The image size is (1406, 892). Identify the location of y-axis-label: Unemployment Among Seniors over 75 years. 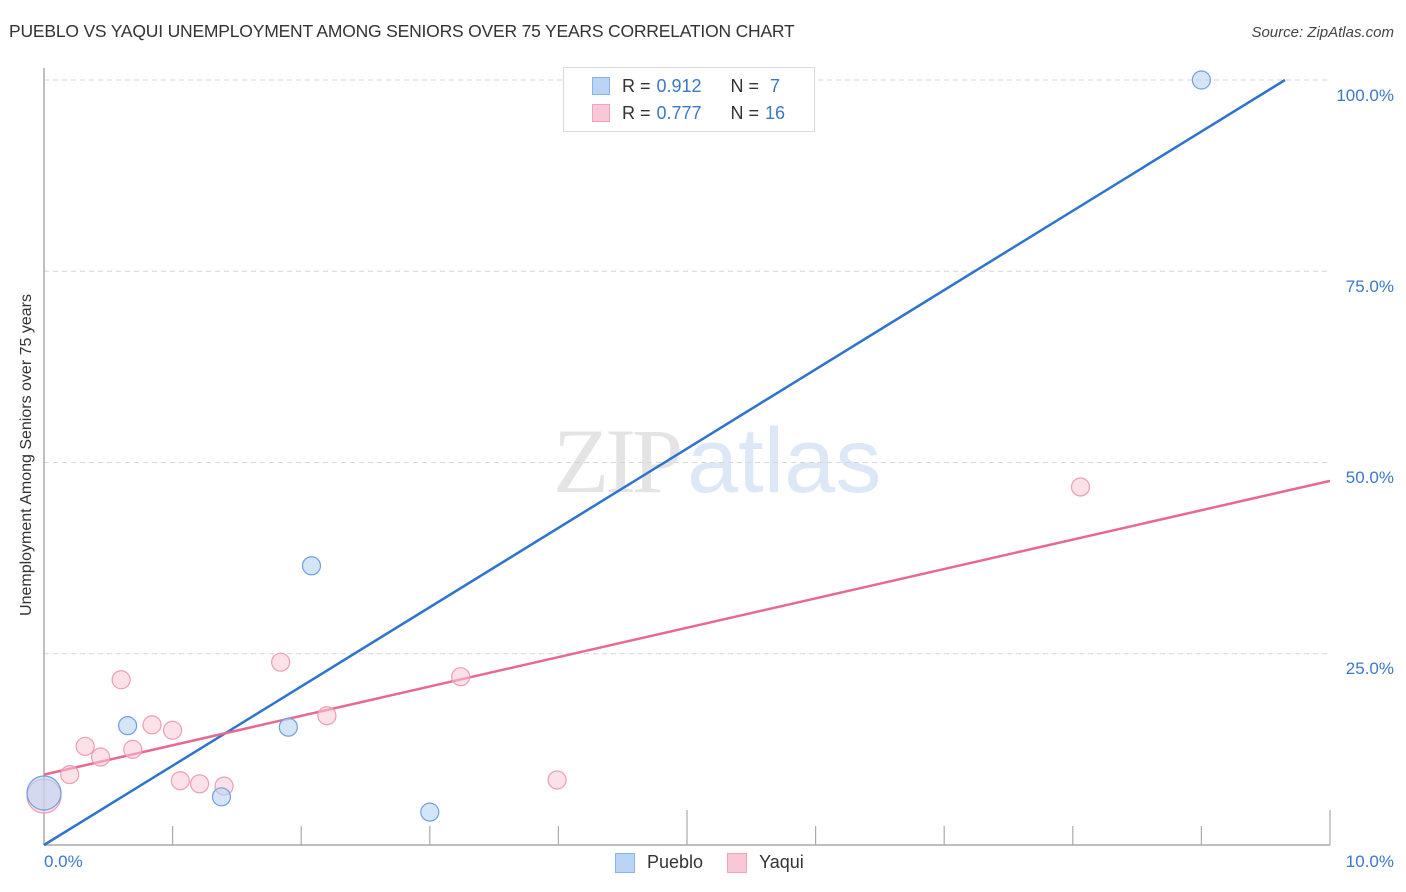
(26, 455).